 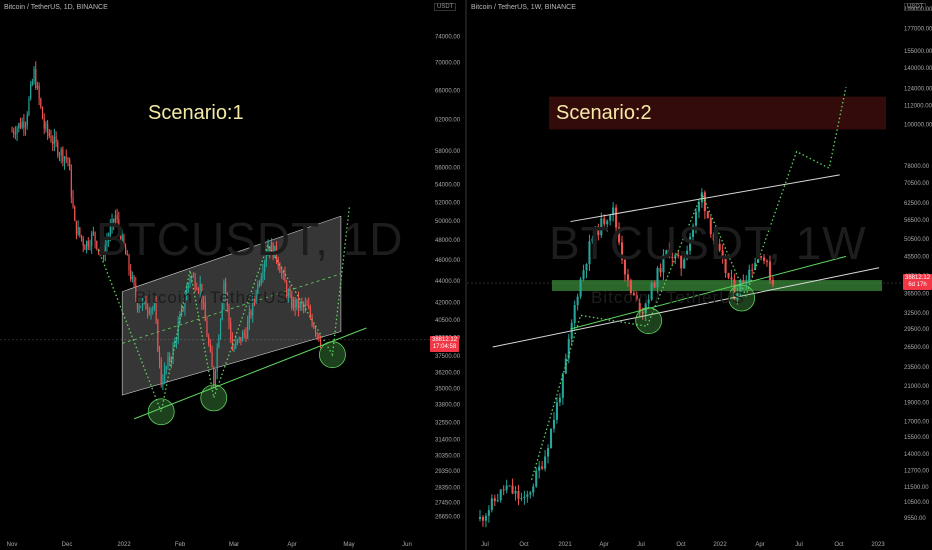 I want to click on x-tick-label: Apr, so click(x=603, y=545).